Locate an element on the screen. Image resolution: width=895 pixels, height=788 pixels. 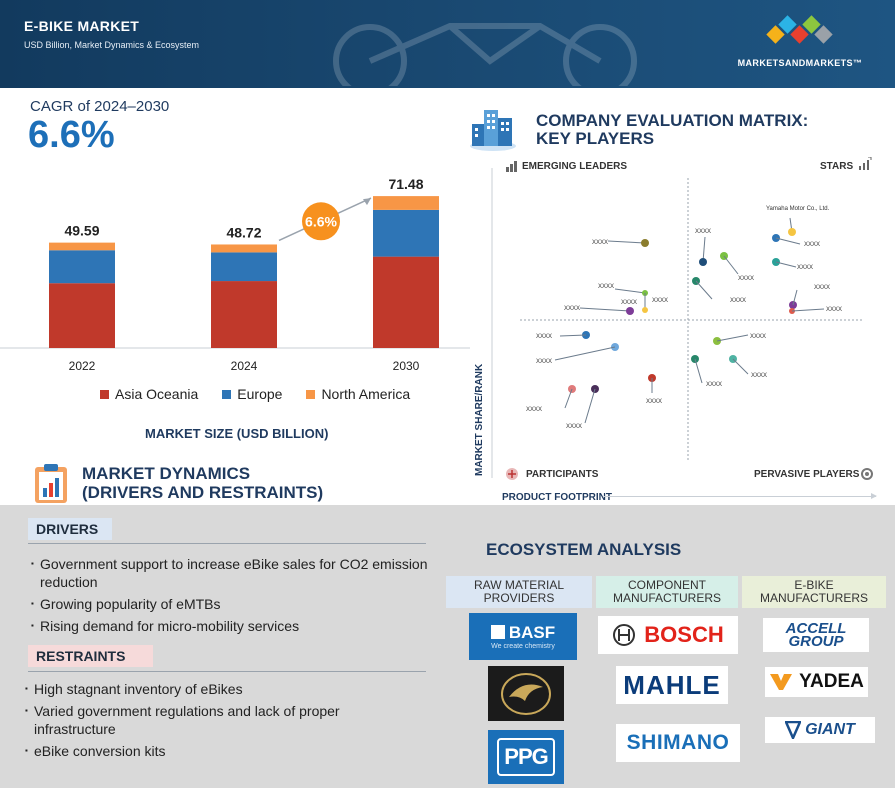
accell-logo-text: ACCELL GROUP is located at coordinates (816, 635).